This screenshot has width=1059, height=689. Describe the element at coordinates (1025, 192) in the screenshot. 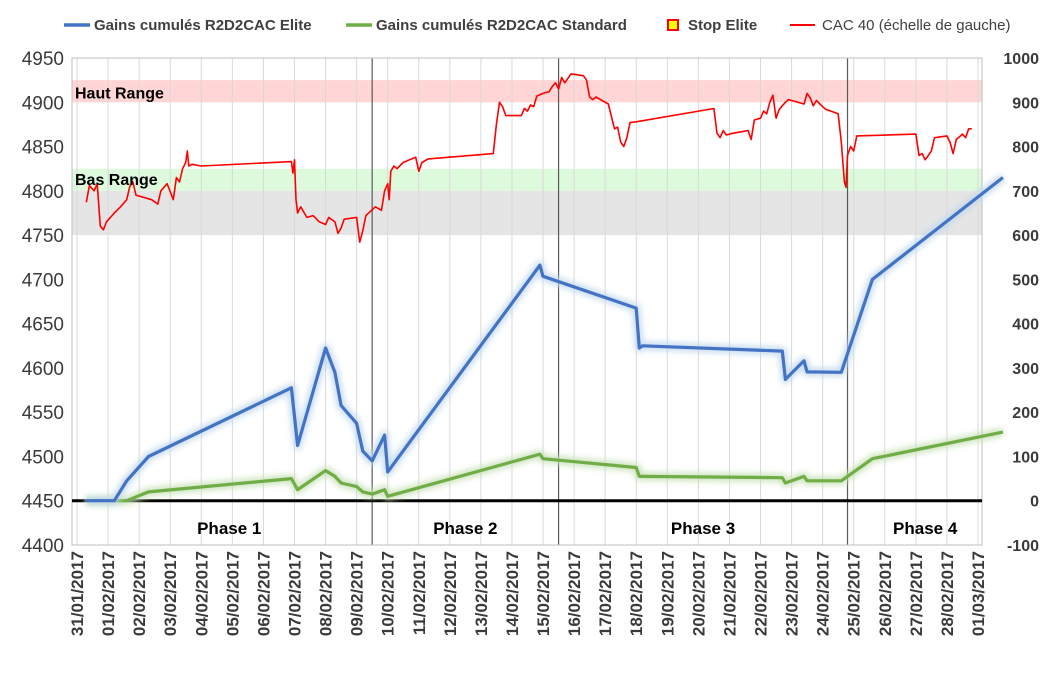

I see `tick-right: 700` at that location.